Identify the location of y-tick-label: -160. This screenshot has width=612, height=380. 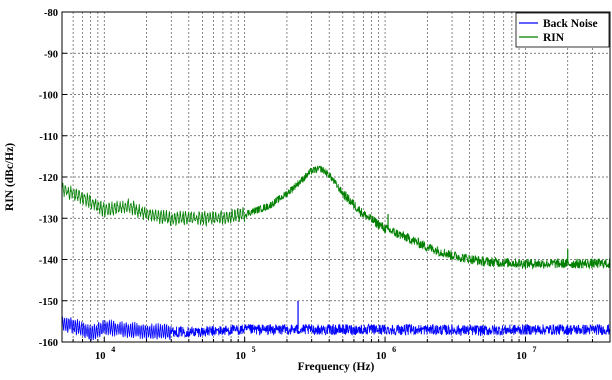
(48, 343).